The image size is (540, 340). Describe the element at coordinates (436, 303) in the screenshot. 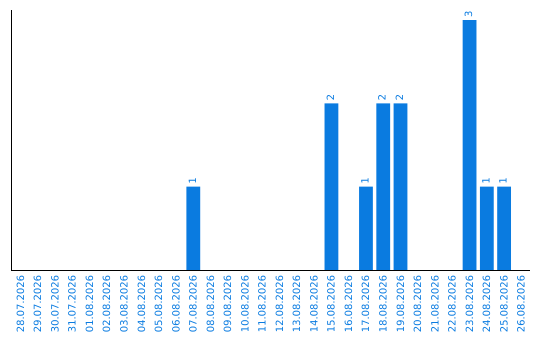

I see `x-tick-label: 21.08.2026` at that location.